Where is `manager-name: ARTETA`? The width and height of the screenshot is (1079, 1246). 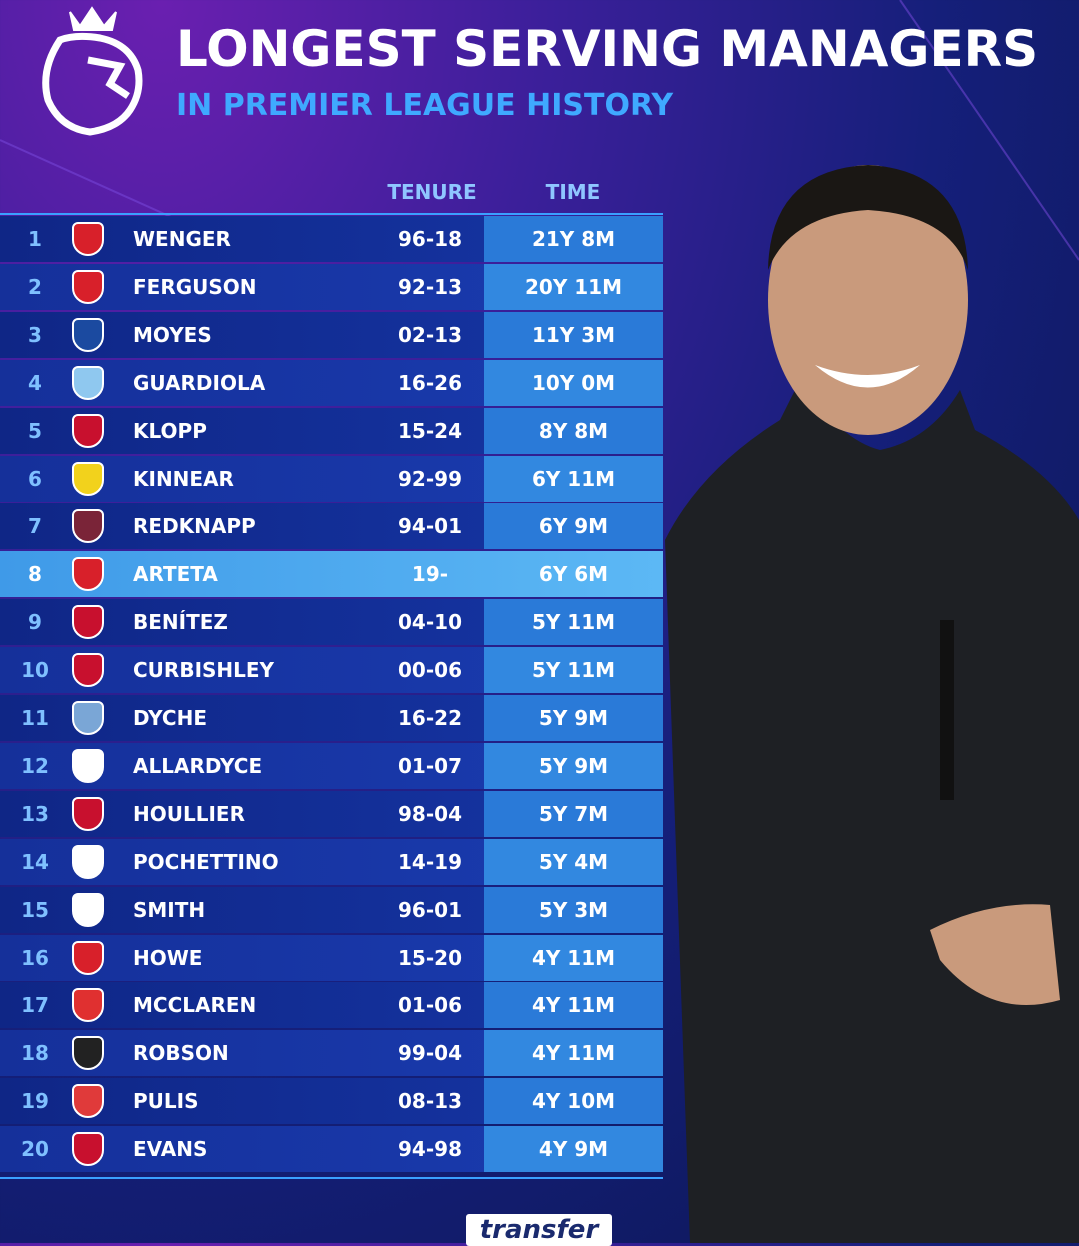 manager-name: ARTETA is located at coordinates (175, 574).